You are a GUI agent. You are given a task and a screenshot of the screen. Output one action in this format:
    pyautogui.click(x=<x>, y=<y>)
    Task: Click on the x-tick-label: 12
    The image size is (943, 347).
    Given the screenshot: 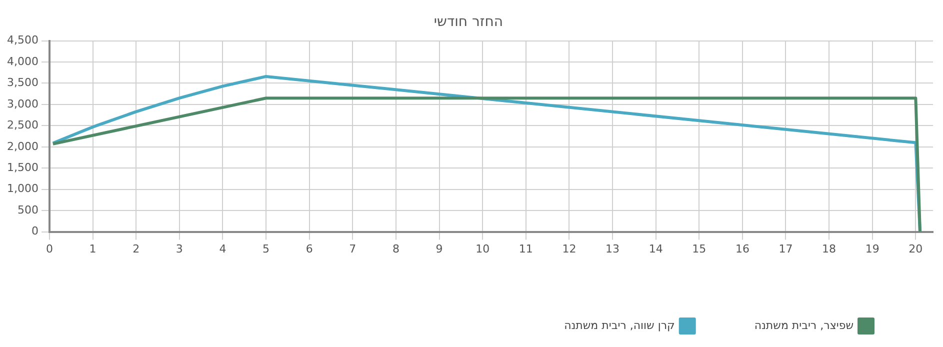 What is the action you would take?
    pyautogui.click(x=569, y=249)
    